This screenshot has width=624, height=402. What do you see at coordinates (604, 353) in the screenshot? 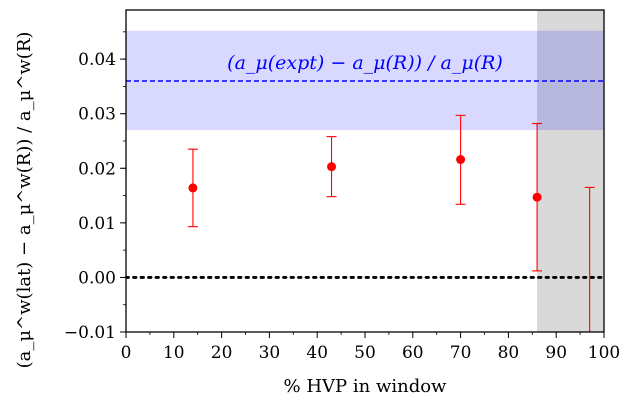
I see `x-tick-label-100: 100` at bounding box center [604, 353].